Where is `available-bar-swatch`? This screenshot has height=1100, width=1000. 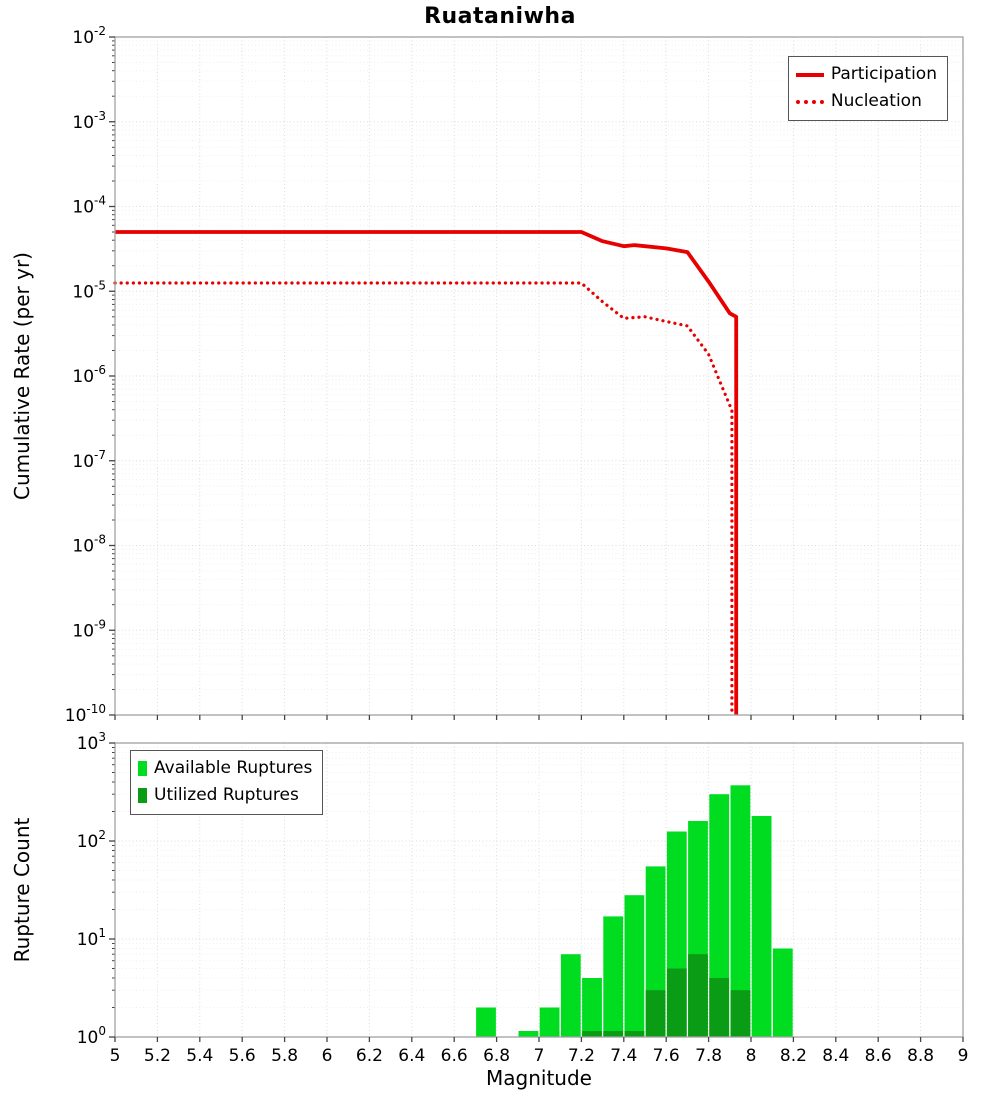 available-bar-swatch is located at coordinates (142, 768).